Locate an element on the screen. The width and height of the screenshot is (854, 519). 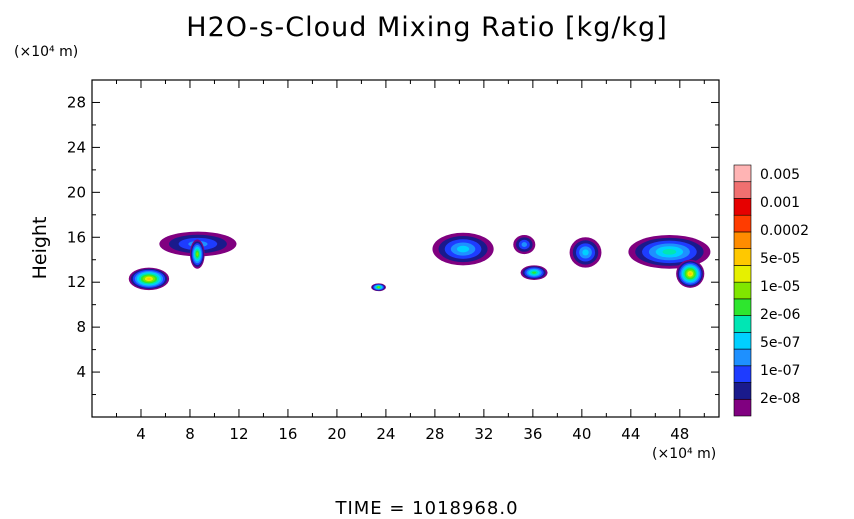
colorbar-label: 1e-07 is located at coordinates (780, 371).